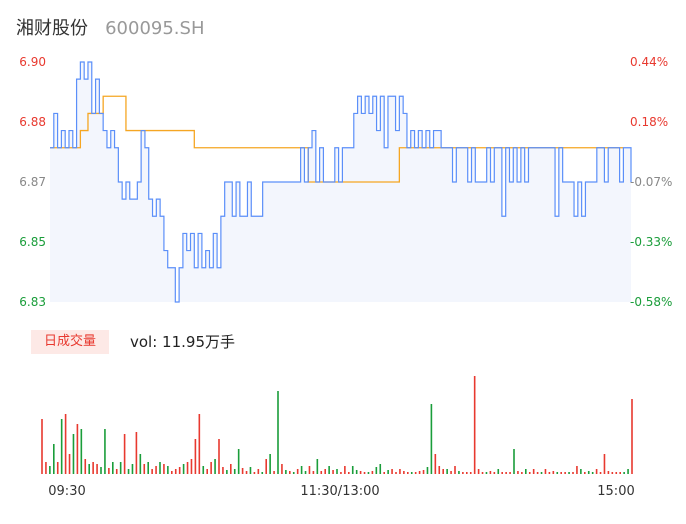 This screenshot has width=686, height=524. What do you see at coordinates (182, 342) in the screenshot?
I see `volume-label: vol: 11.95万手` at bounding box center [182, 342].